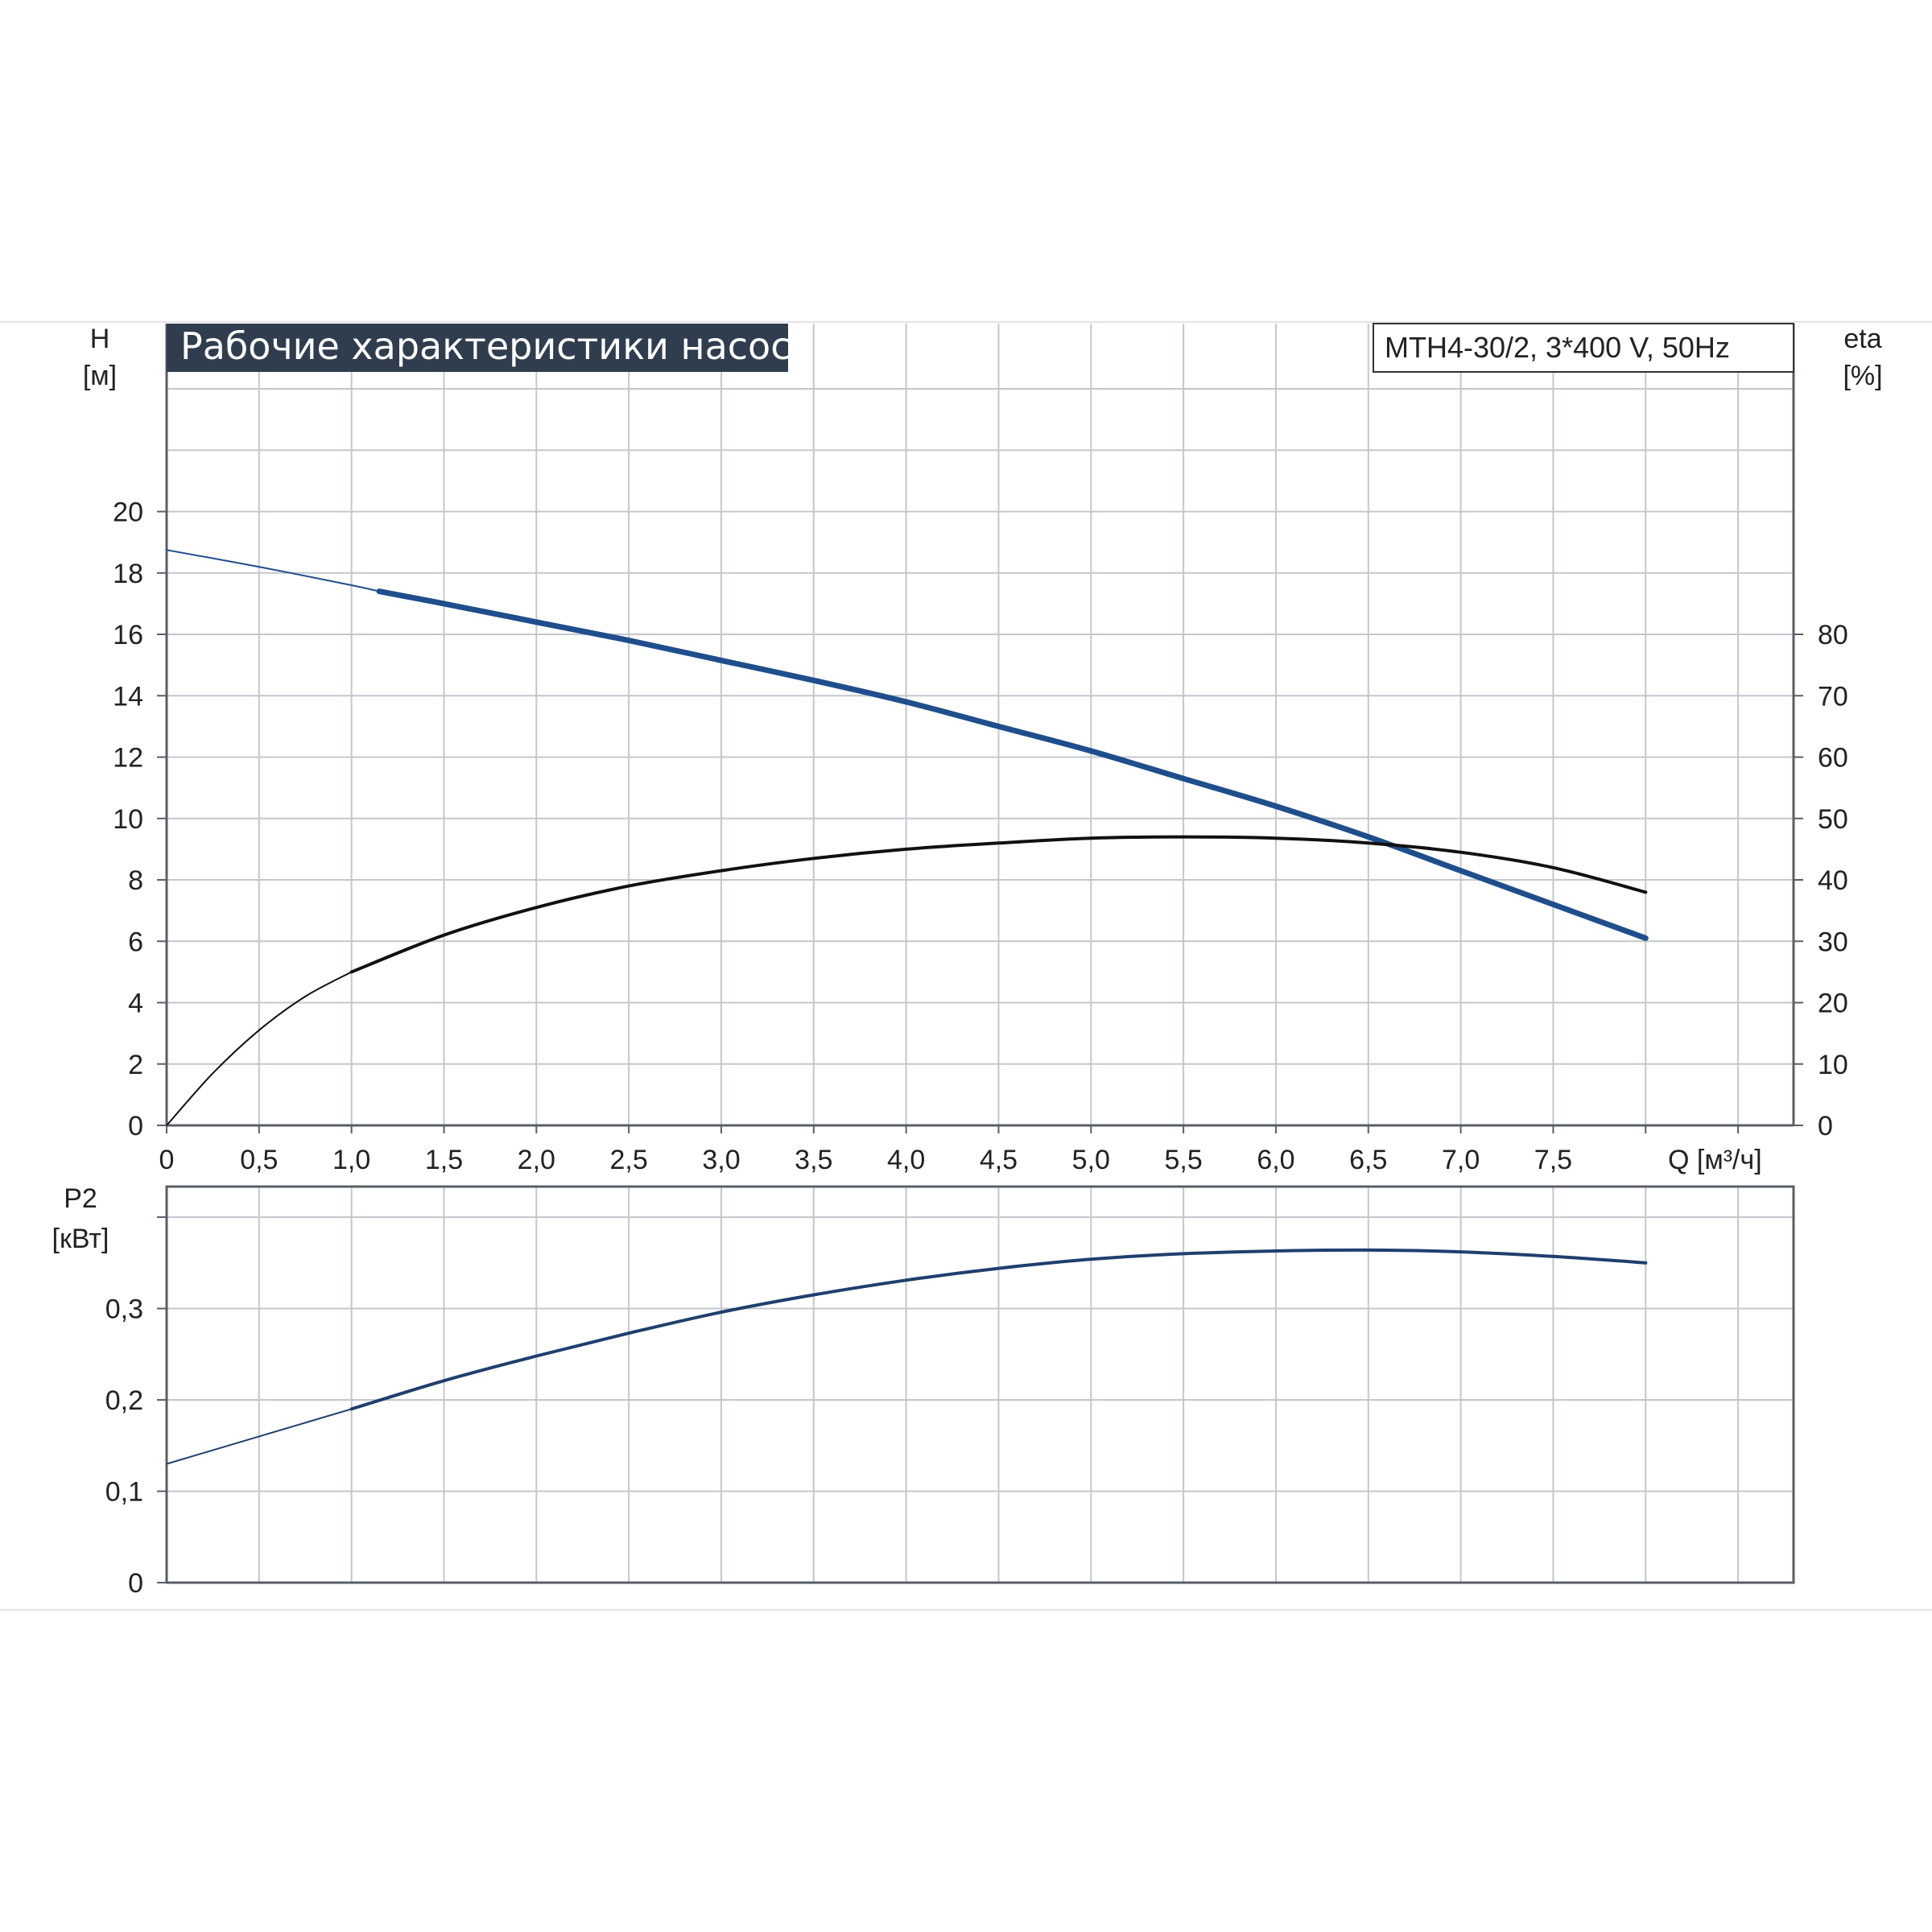 Image resolution: width=1932 pixels, height=1932 pixels. I want to click on y-tick-label: 0, so click(135, 1126).